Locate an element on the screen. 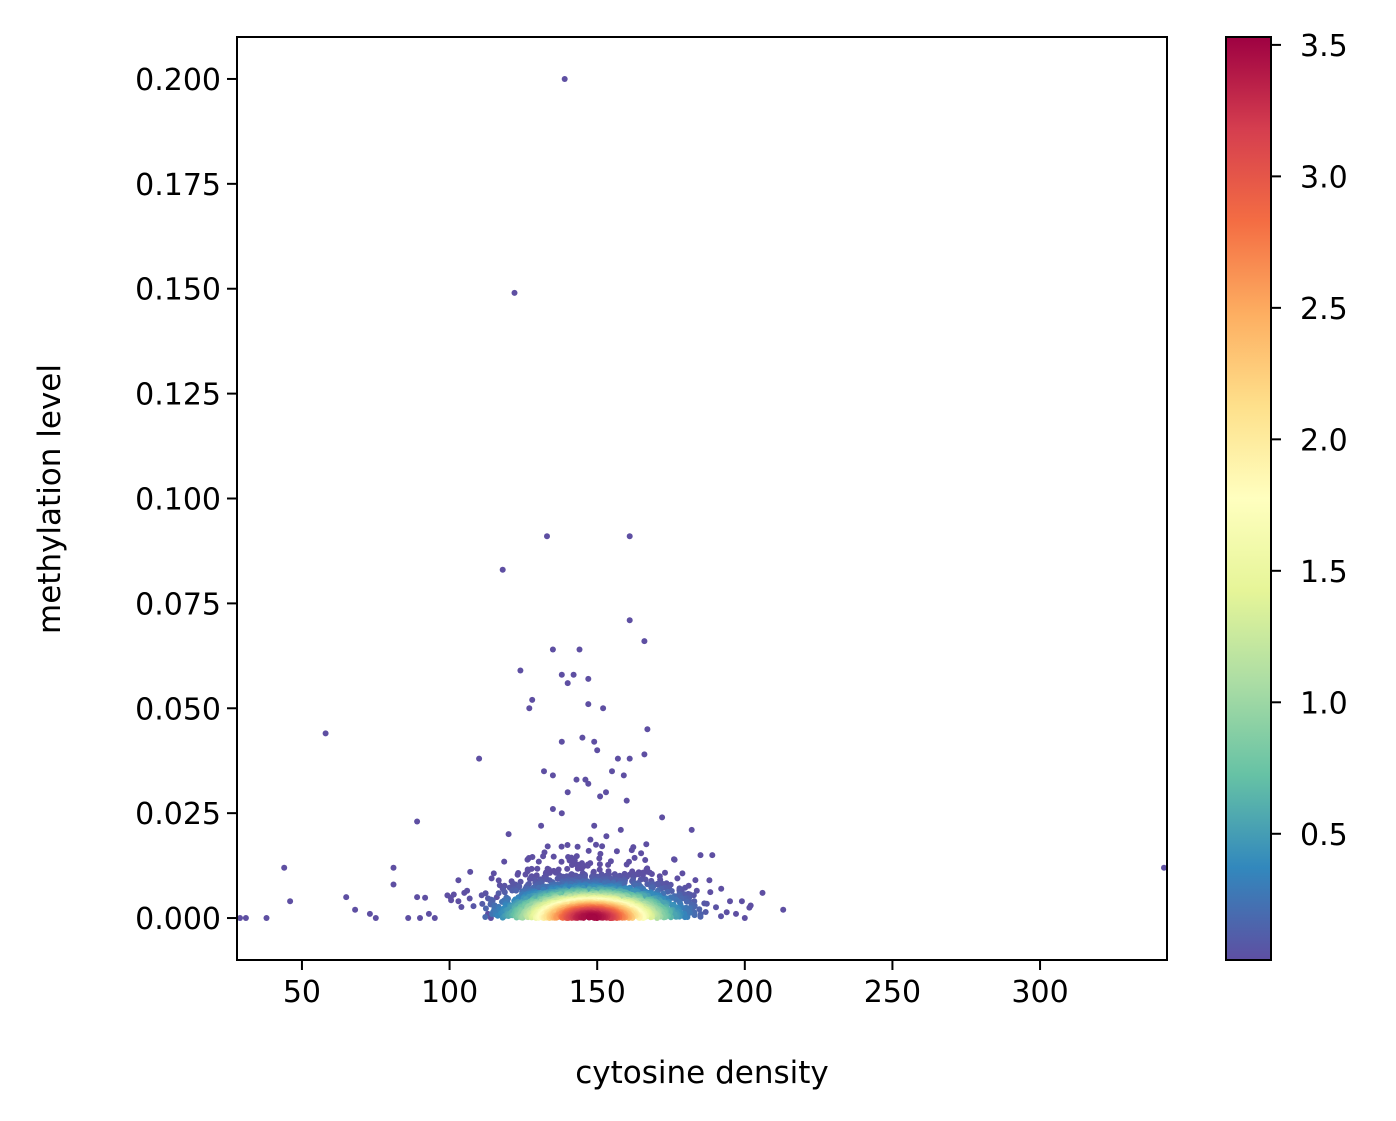 This screenshot has width=1396, height=1121. x-tick-label: 300 is located at coordinates (1039, 992).